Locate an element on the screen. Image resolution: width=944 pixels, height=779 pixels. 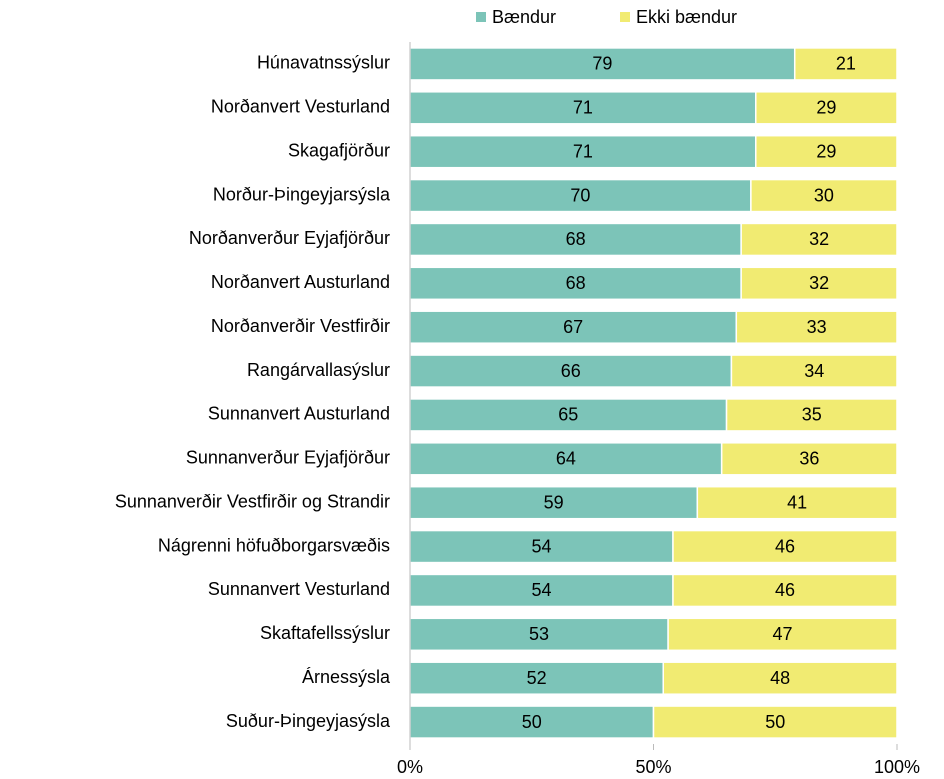
y-tick-label: Norðanverður Eyjafjörður is located at coordinates (289, 238).